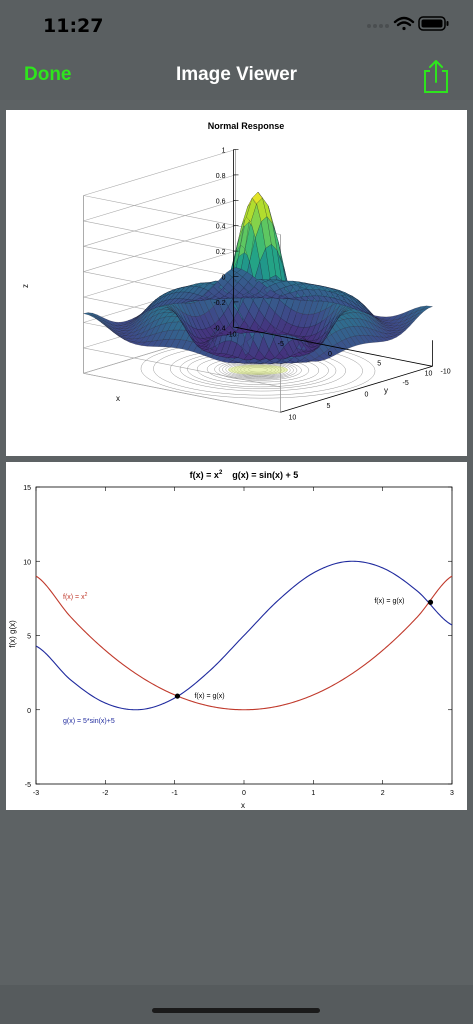 The width and height of the screenshot is (473, 1024). Describe the element at coordinates (427, 307) in the screenshot. I see `surface-facet` at that location.